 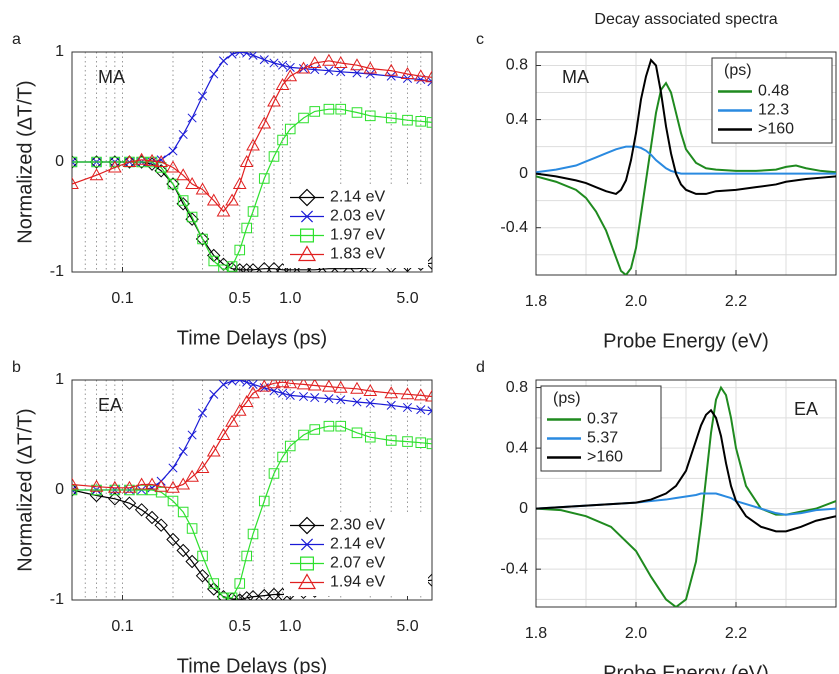 What do you see at coordinates (407, 626) in the screenshot?
I see `x-tick-label: 5.0` at bounding box center [407, 626].